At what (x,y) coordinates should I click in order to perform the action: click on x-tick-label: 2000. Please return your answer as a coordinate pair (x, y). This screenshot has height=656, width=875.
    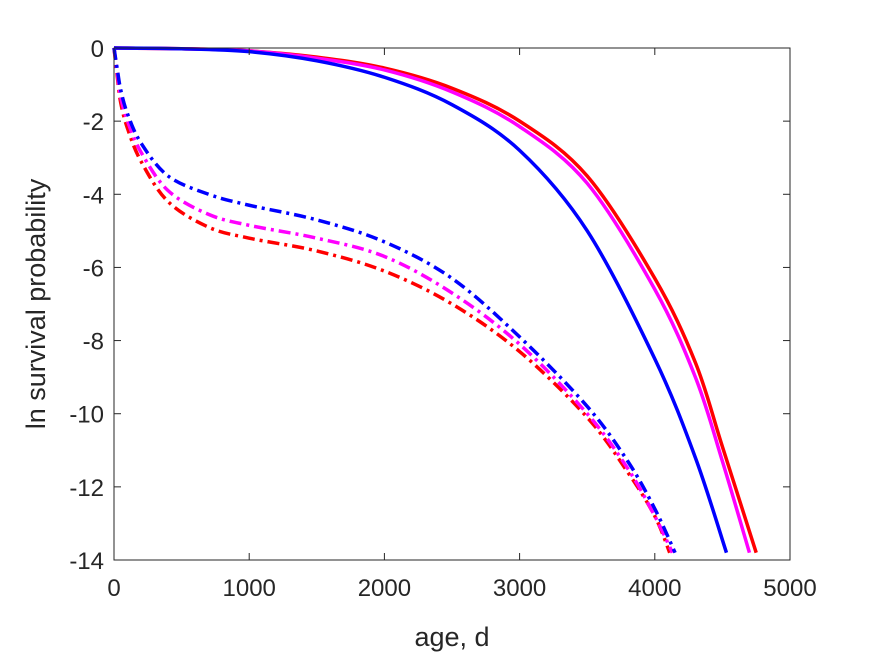
    Looking at the image, I should click on (384, 588).